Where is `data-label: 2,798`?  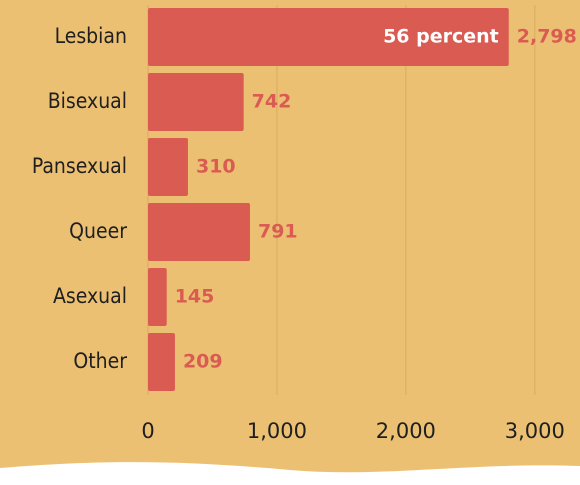 data-label: 2,798 is located at coordinates (547, 37).